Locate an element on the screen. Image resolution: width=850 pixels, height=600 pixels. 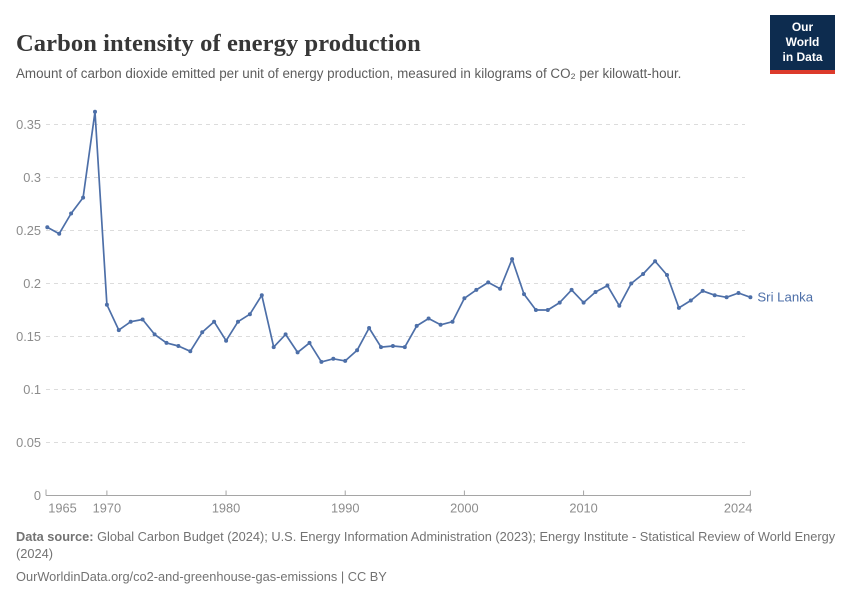
chart-title: Carbon intensity of energy production is located at coordinates (218, 44).